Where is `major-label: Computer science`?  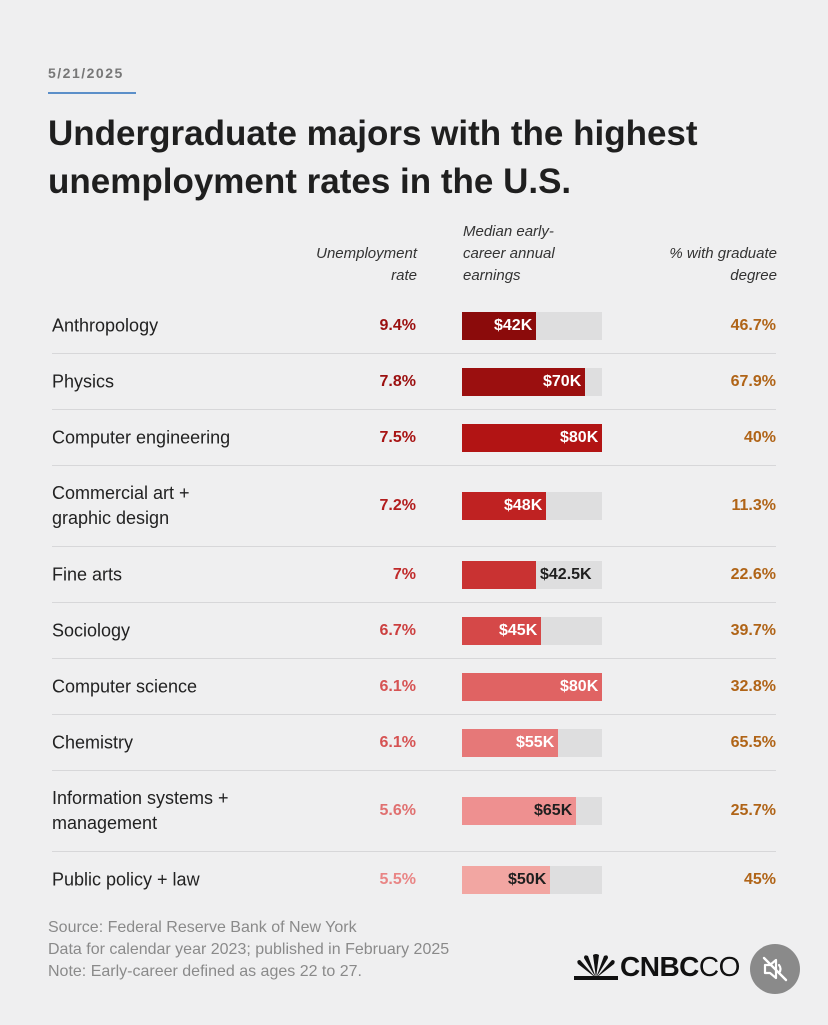 major-label: Computer science is located at coordinates (125, 686).